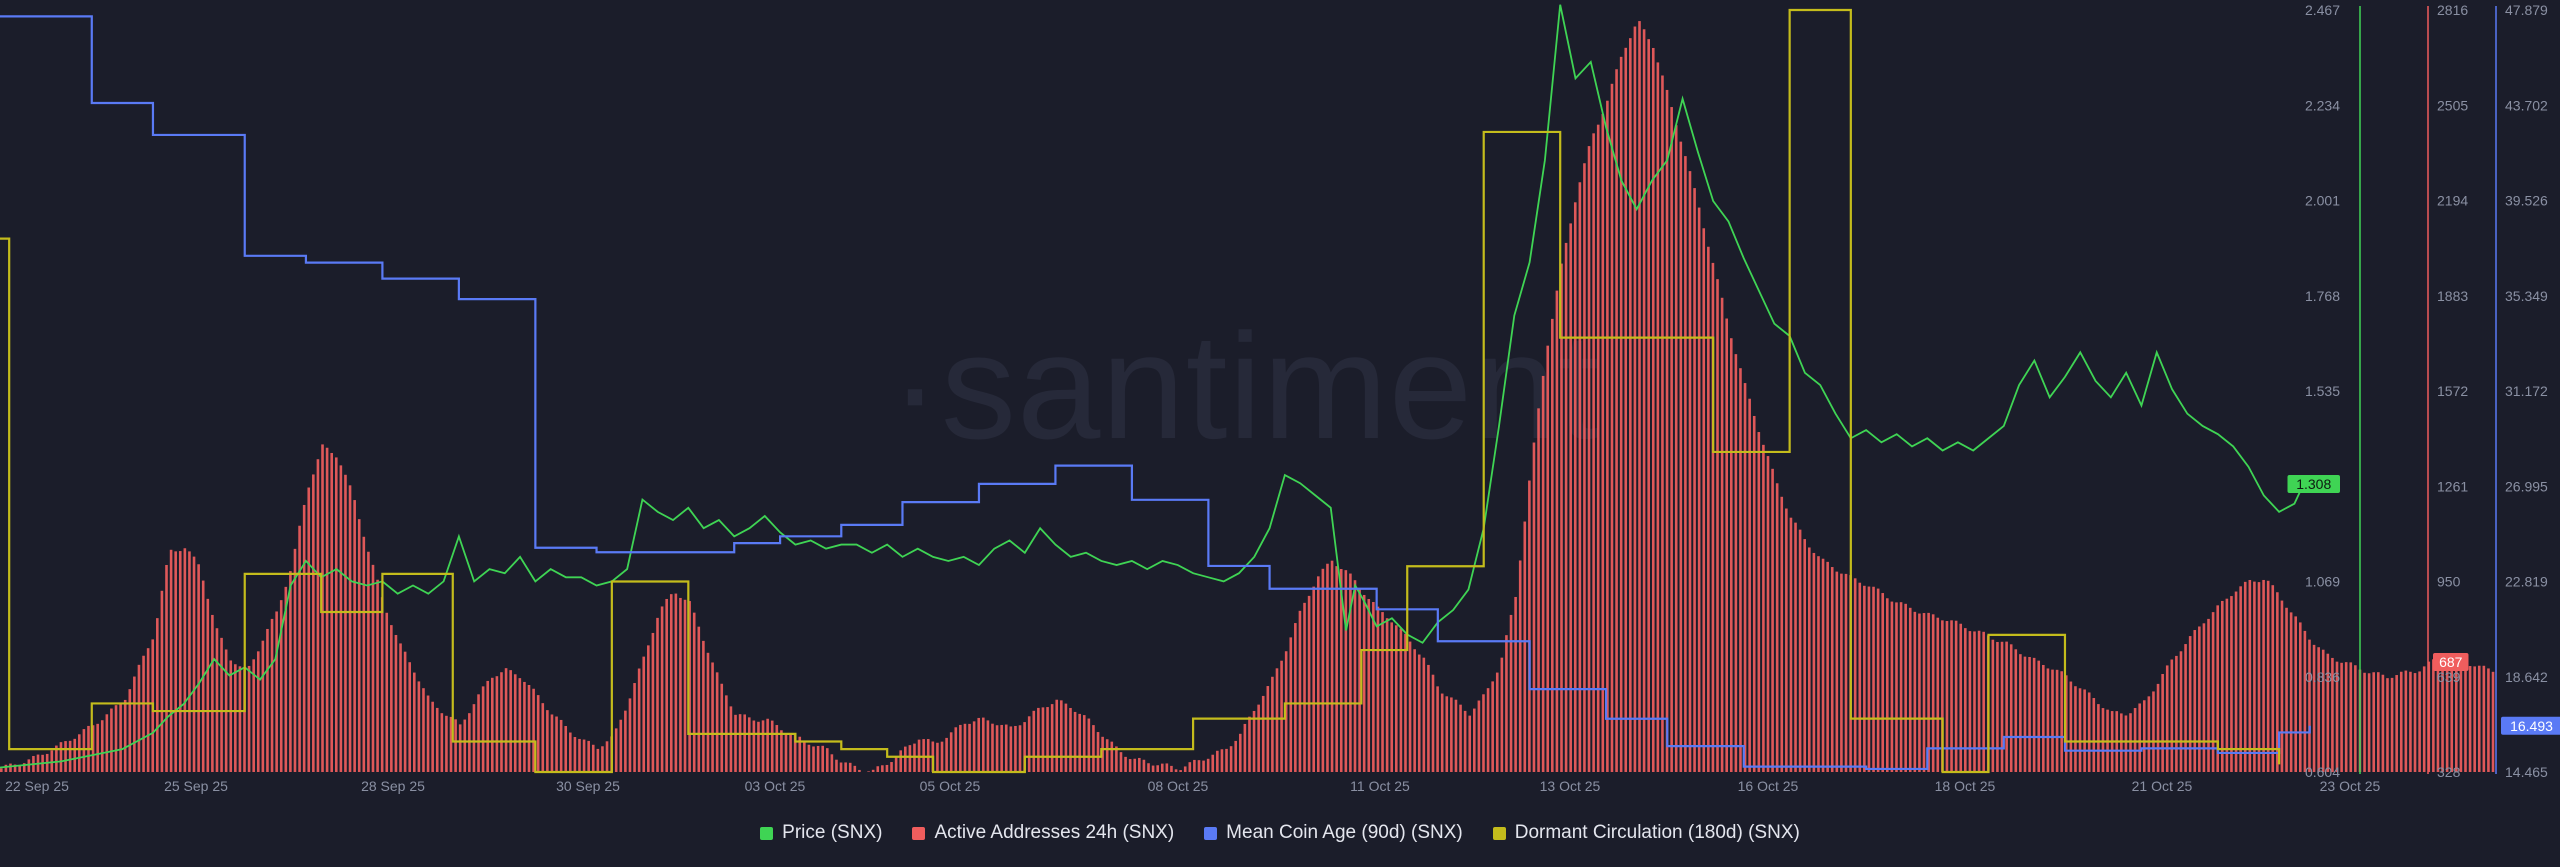 This screenshot has height=867, width=2560. I want to click on y-tick-label: 639, so click(2449, 677).